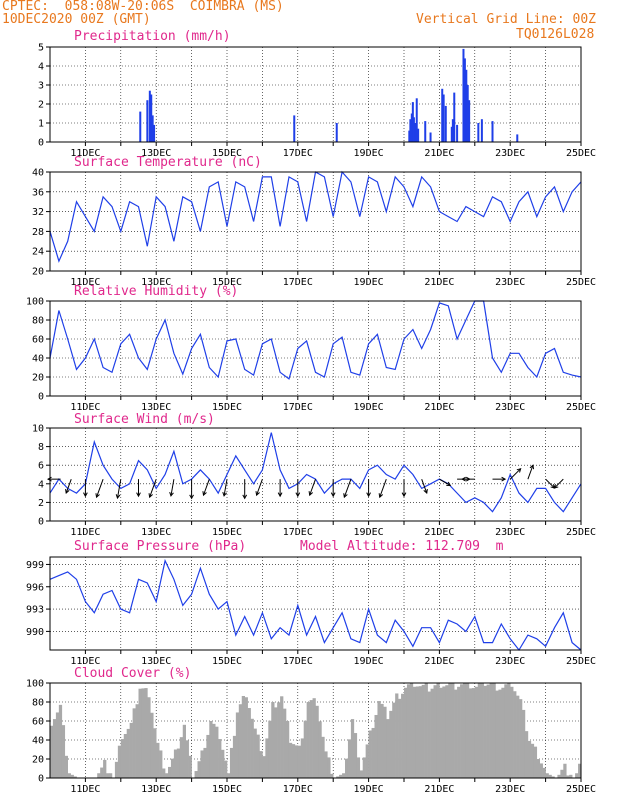  Describe the element at coordinates (38, 703) in the screenshot. I see `cloud-ytick-label: 80` at that location.